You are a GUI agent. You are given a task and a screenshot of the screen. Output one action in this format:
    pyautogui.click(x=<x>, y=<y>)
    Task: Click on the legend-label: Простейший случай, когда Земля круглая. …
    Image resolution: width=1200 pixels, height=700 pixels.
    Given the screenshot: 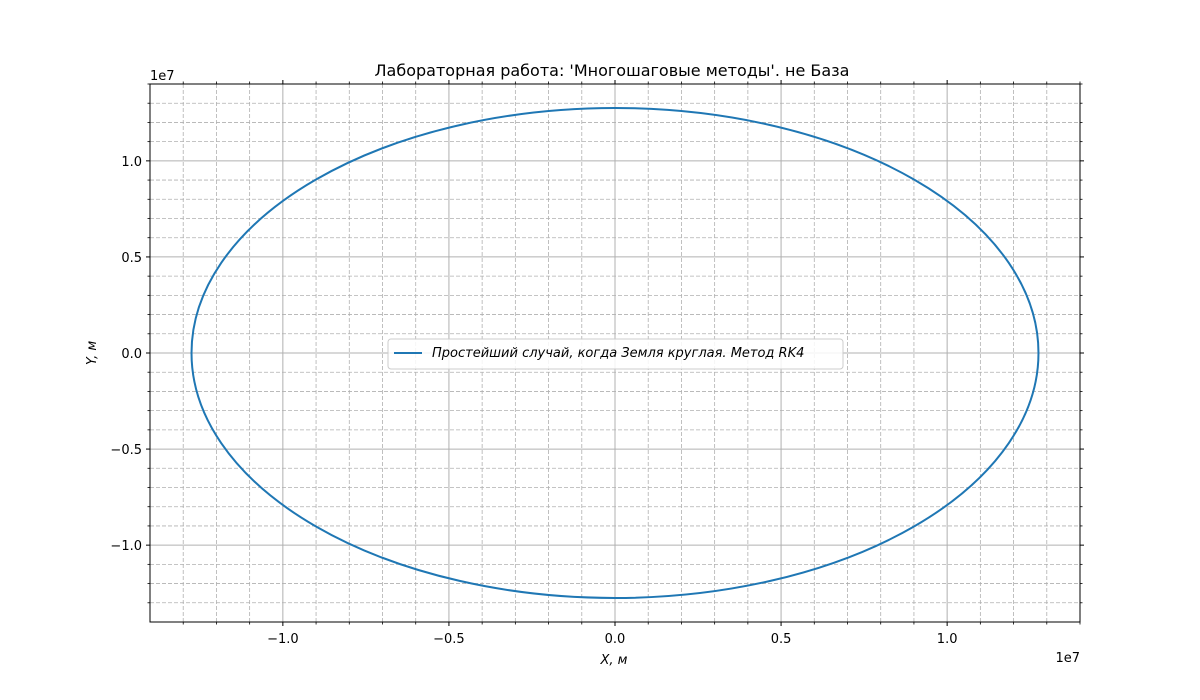 What is the action you would take?
    pyautogui.click(x=618, y=353)
    